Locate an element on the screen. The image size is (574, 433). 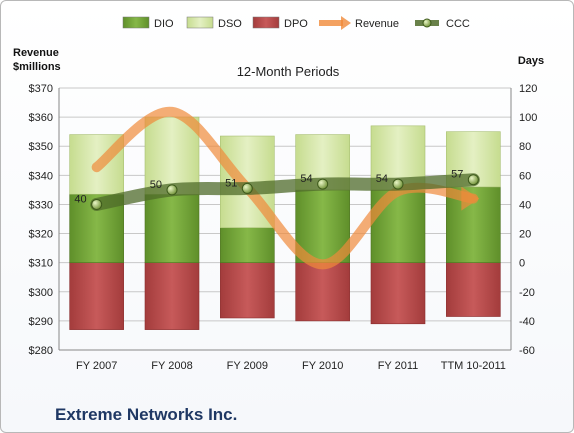
right-tick-label: -60 is located at coordinates (527, 351).